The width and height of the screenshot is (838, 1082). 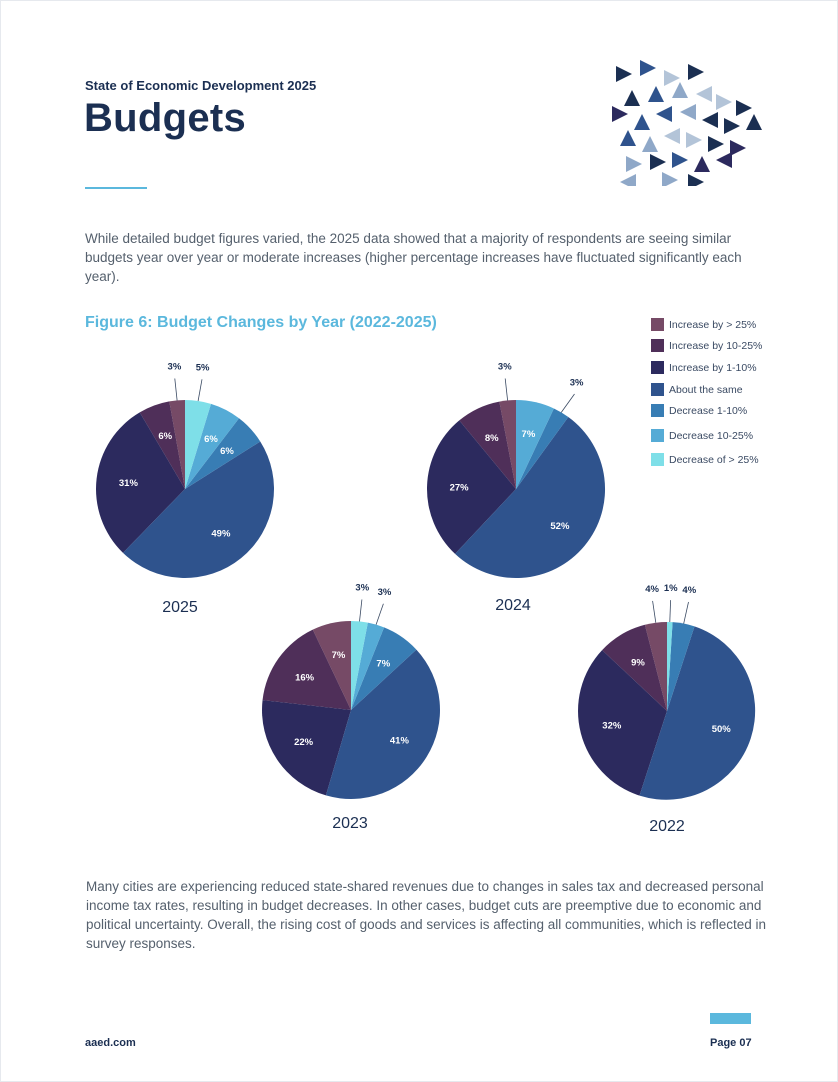 I want to click on footer-accent-bar, so click(x=730, y=1018).